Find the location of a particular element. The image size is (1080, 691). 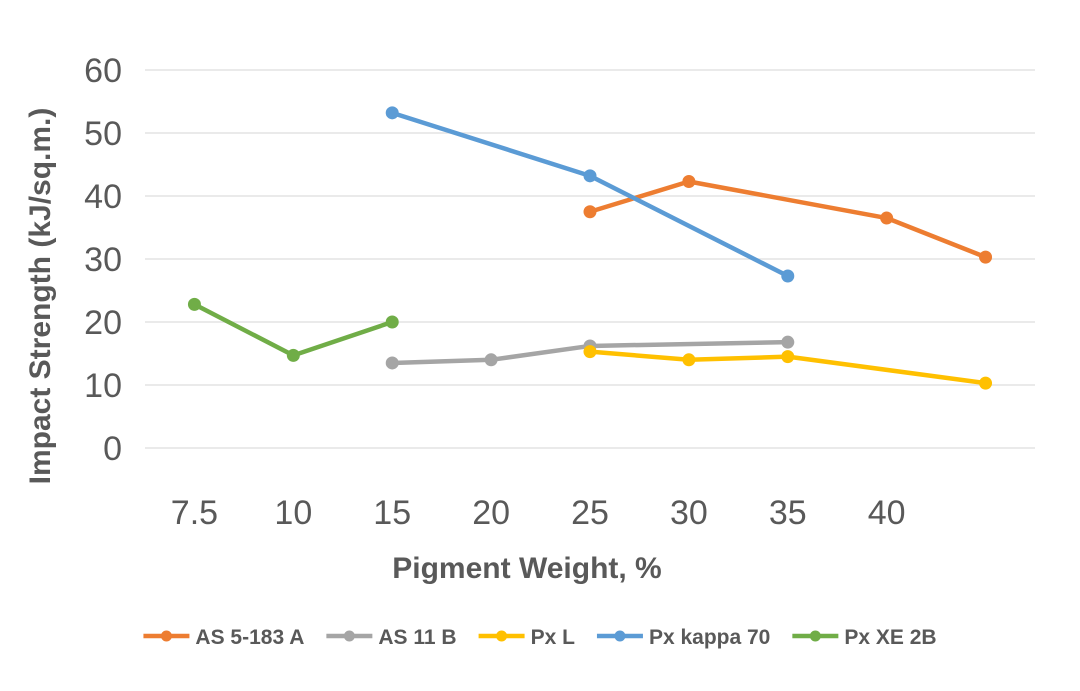

x-tick-label: 30 is located at coordinates (689, 513).